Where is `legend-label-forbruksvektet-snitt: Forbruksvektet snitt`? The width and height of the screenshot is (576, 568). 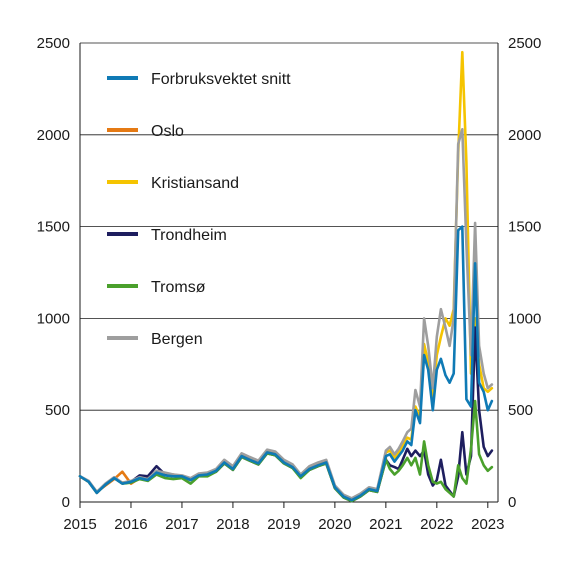 legend-label-forbruksvektet-snitt: Forbruksvektet snitt is located at coordinates (221, 79).